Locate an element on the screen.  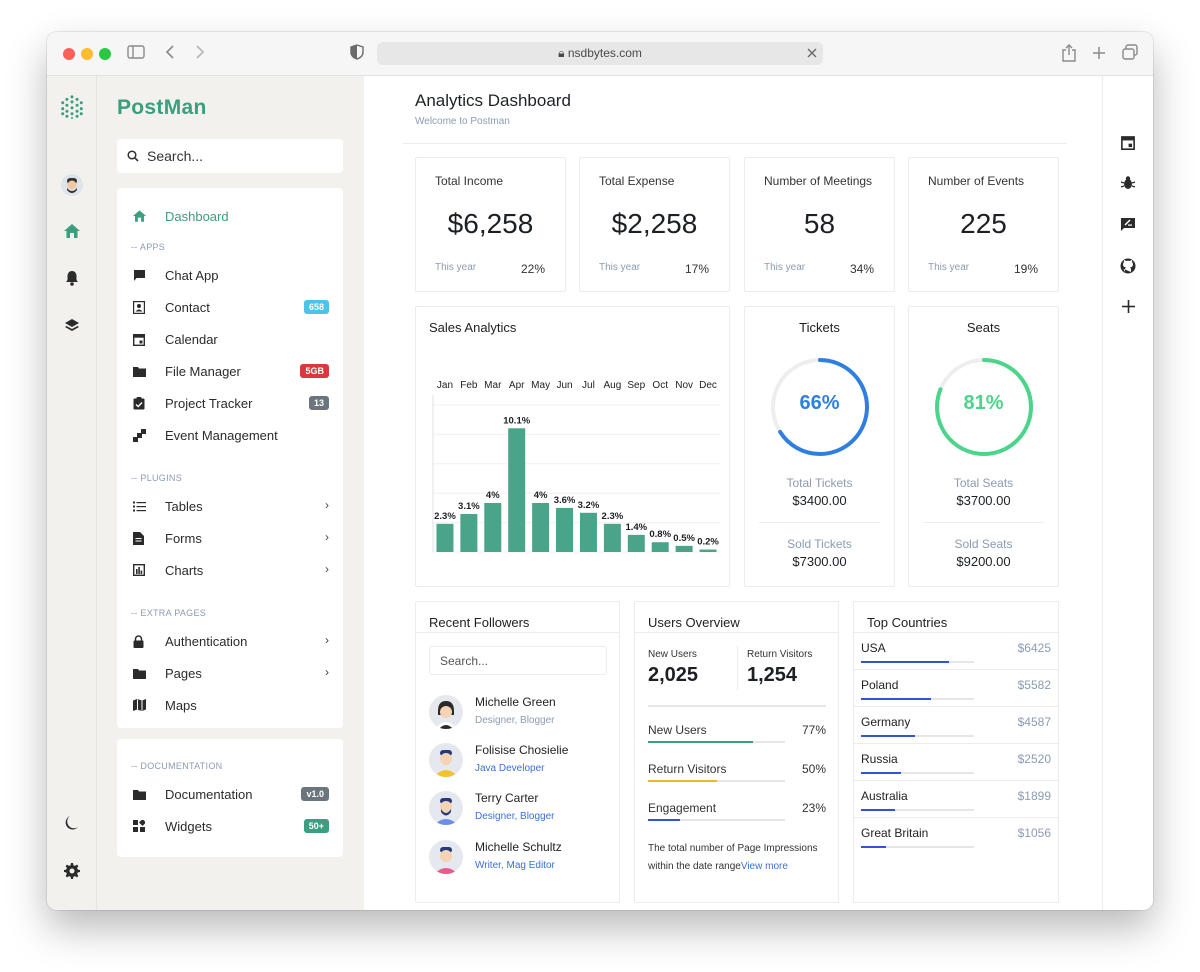
sidebar-item-charts: Charts › is located at coordinates (230, 571).